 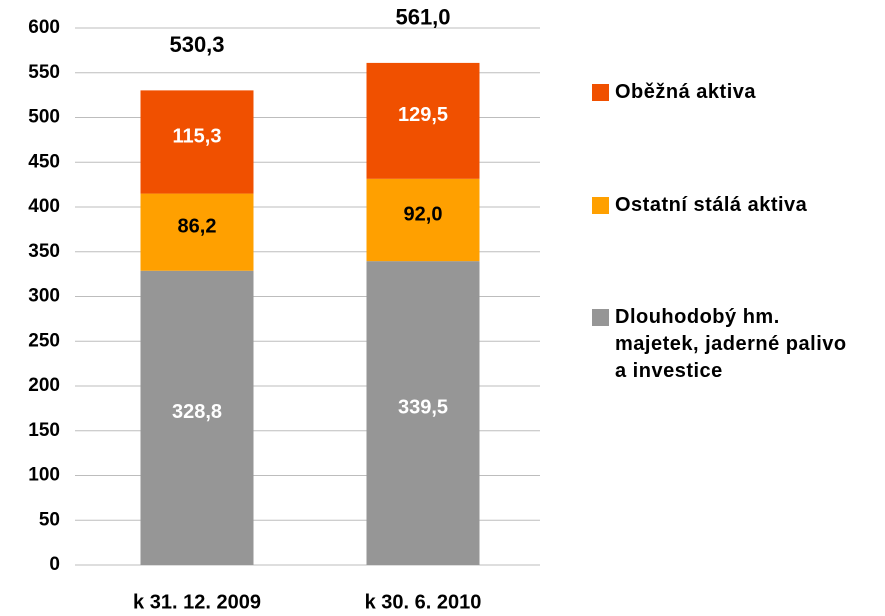 I want to click on x-tick-label: k 31. 12. 2009, so click(x=197, y=602).